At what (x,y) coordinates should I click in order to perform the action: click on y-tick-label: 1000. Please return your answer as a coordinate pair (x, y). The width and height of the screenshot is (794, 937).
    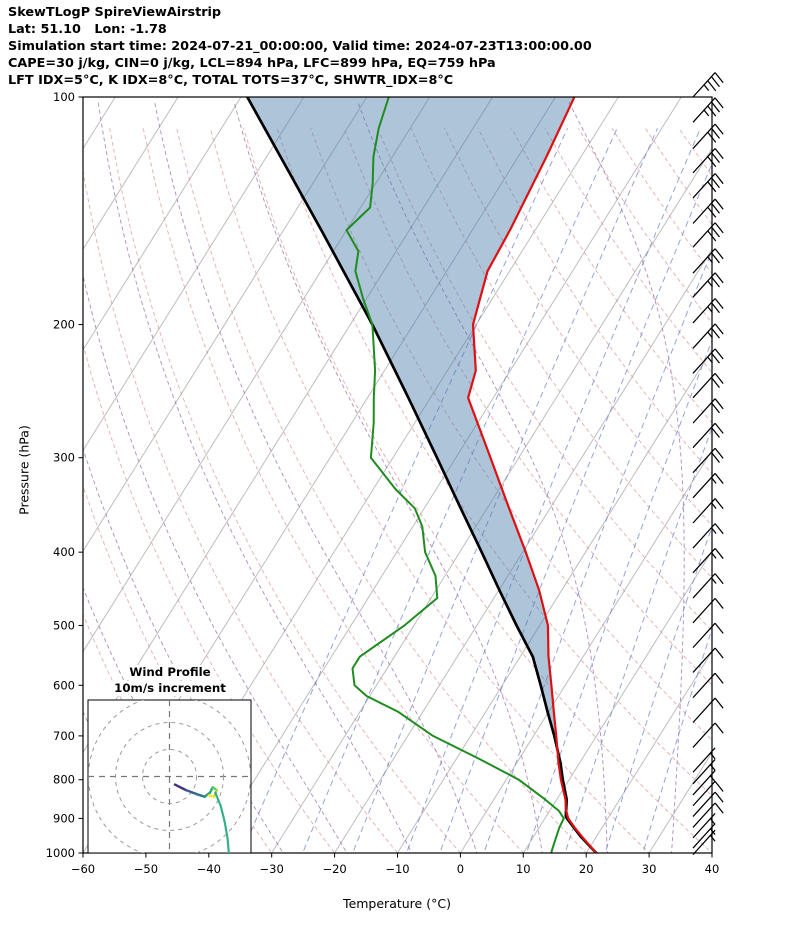
    Looking at the image, I should click on (60, 853).